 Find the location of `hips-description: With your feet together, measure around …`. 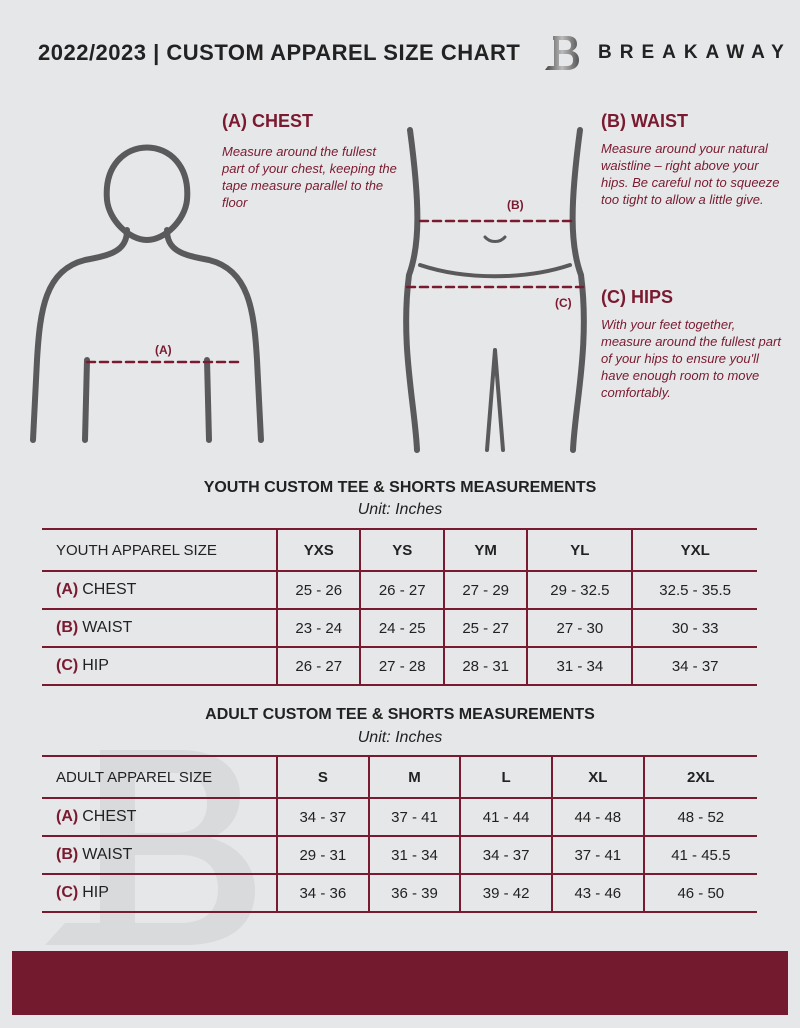

hips-description: With your feet together, measure around … is located at coordinates (691, 358).